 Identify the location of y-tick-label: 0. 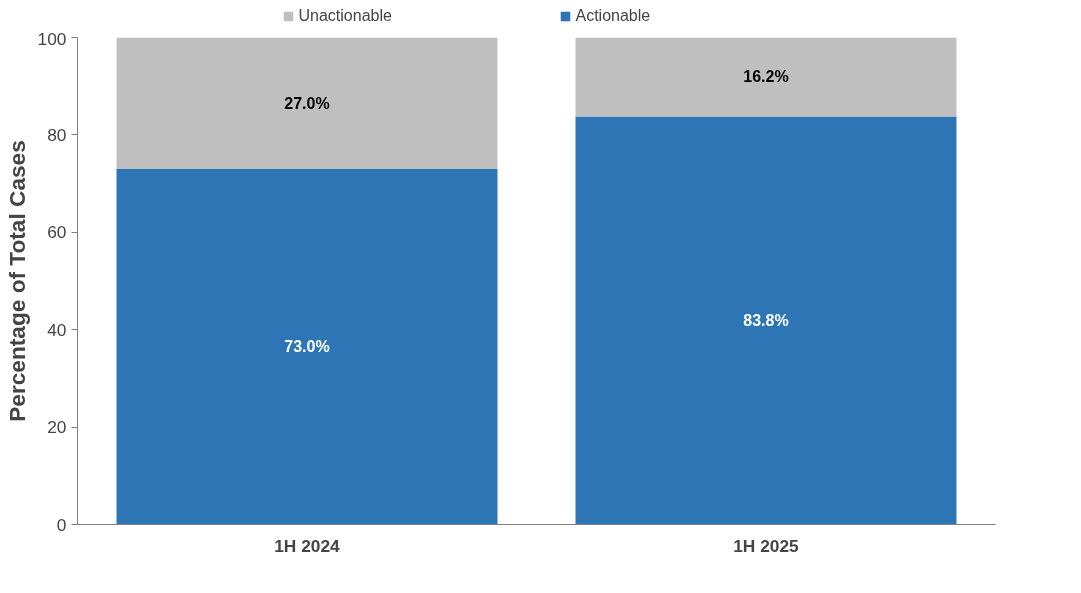
(61, 524).